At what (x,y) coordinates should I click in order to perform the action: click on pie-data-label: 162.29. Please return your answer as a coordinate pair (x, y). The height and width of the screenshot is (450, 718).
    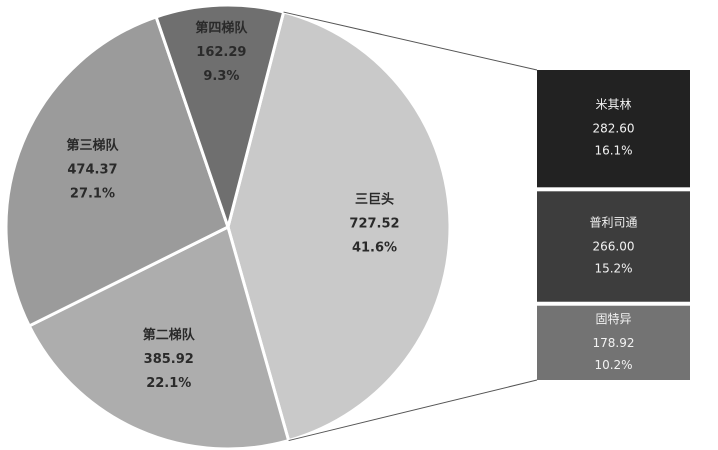
    Looking at the image, I should click on (221, 52).